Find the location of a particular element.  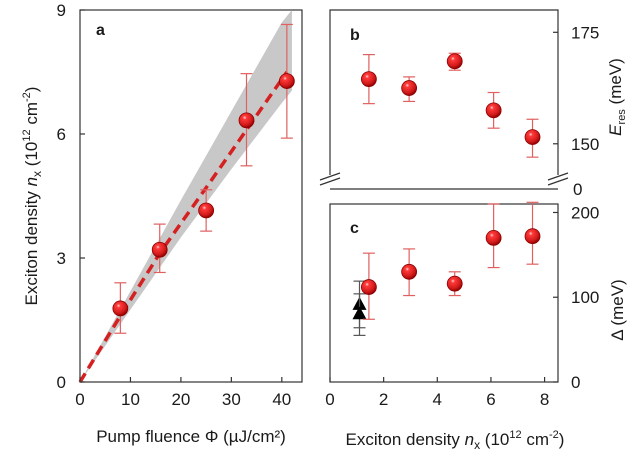

panel-a-x-ticks: 0 10 20 30 40 is located at coordinates (183, 393).